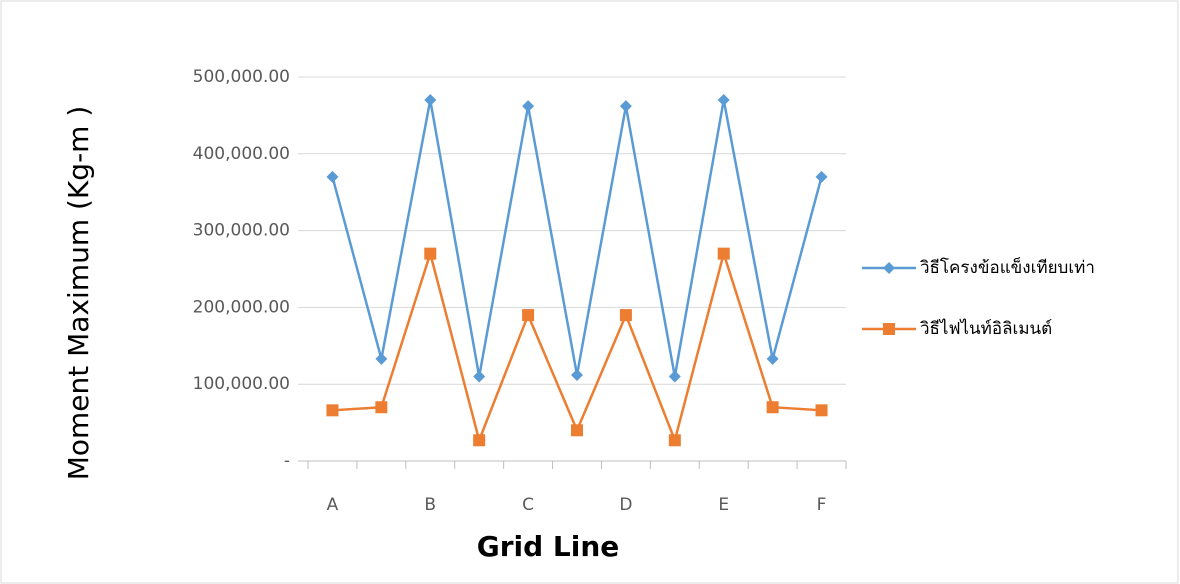  What do you see at coordinates (241, 154) in the screenshot?
I see `y-tick-label: 400,000.00` at bounding box center [241, 154].